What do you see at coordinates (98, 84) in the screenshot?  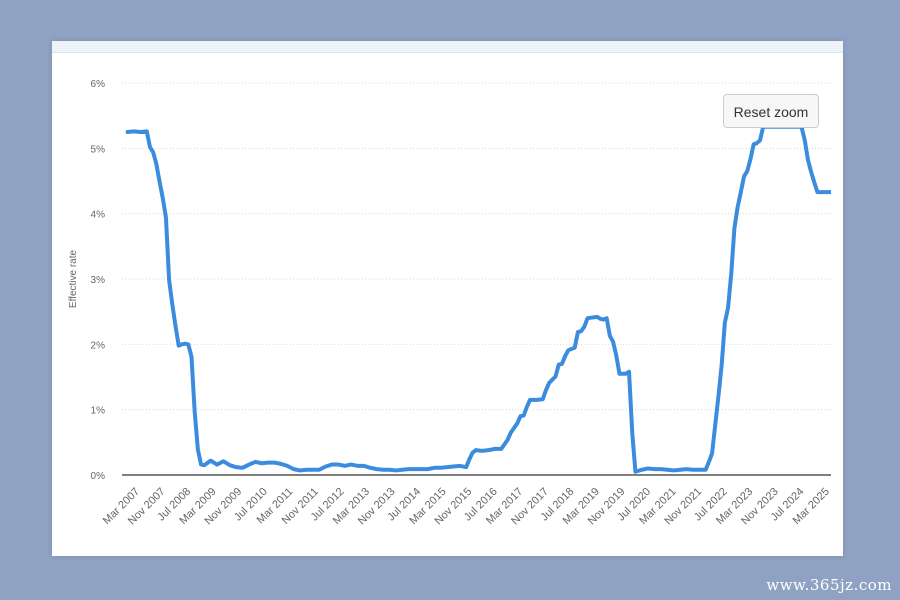 I see `y-tick-label: 6%` at bounding box center [98, 84].